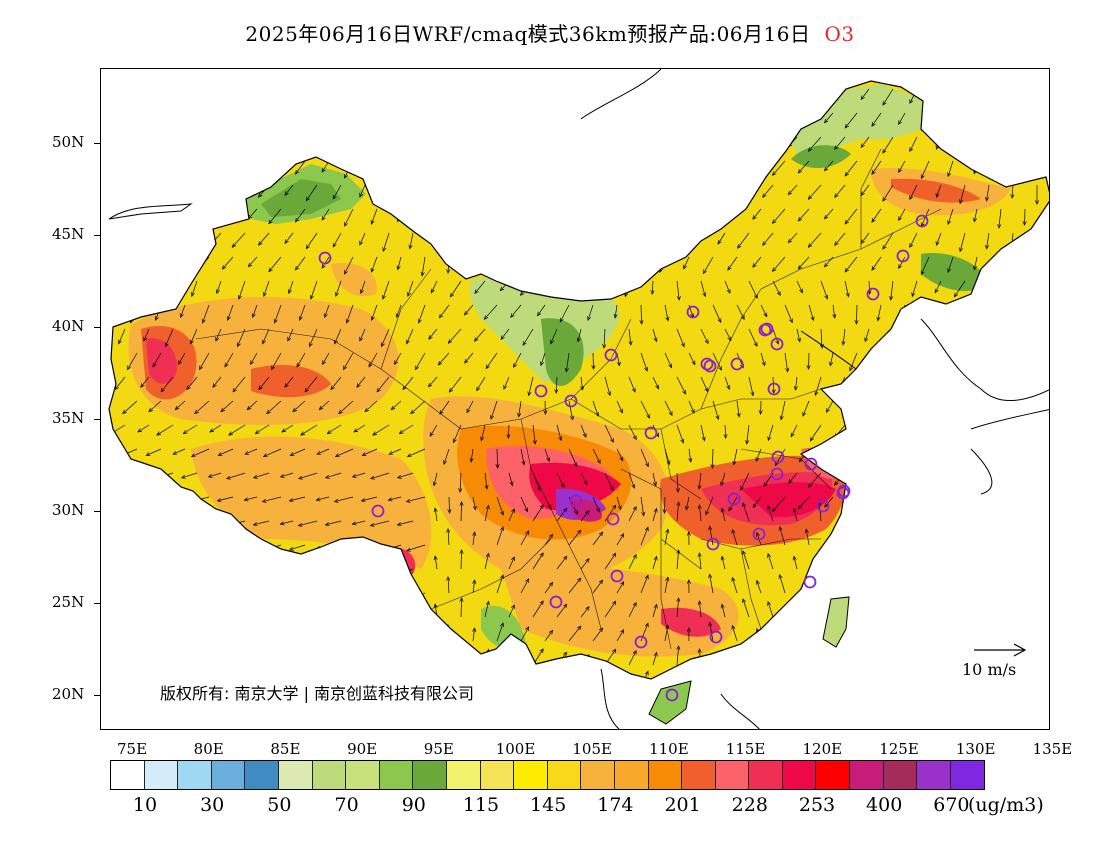 Image resolution: width=1100 pixels, height=850 pixels. I want to click on legend-label: 30, so click(212, 805).